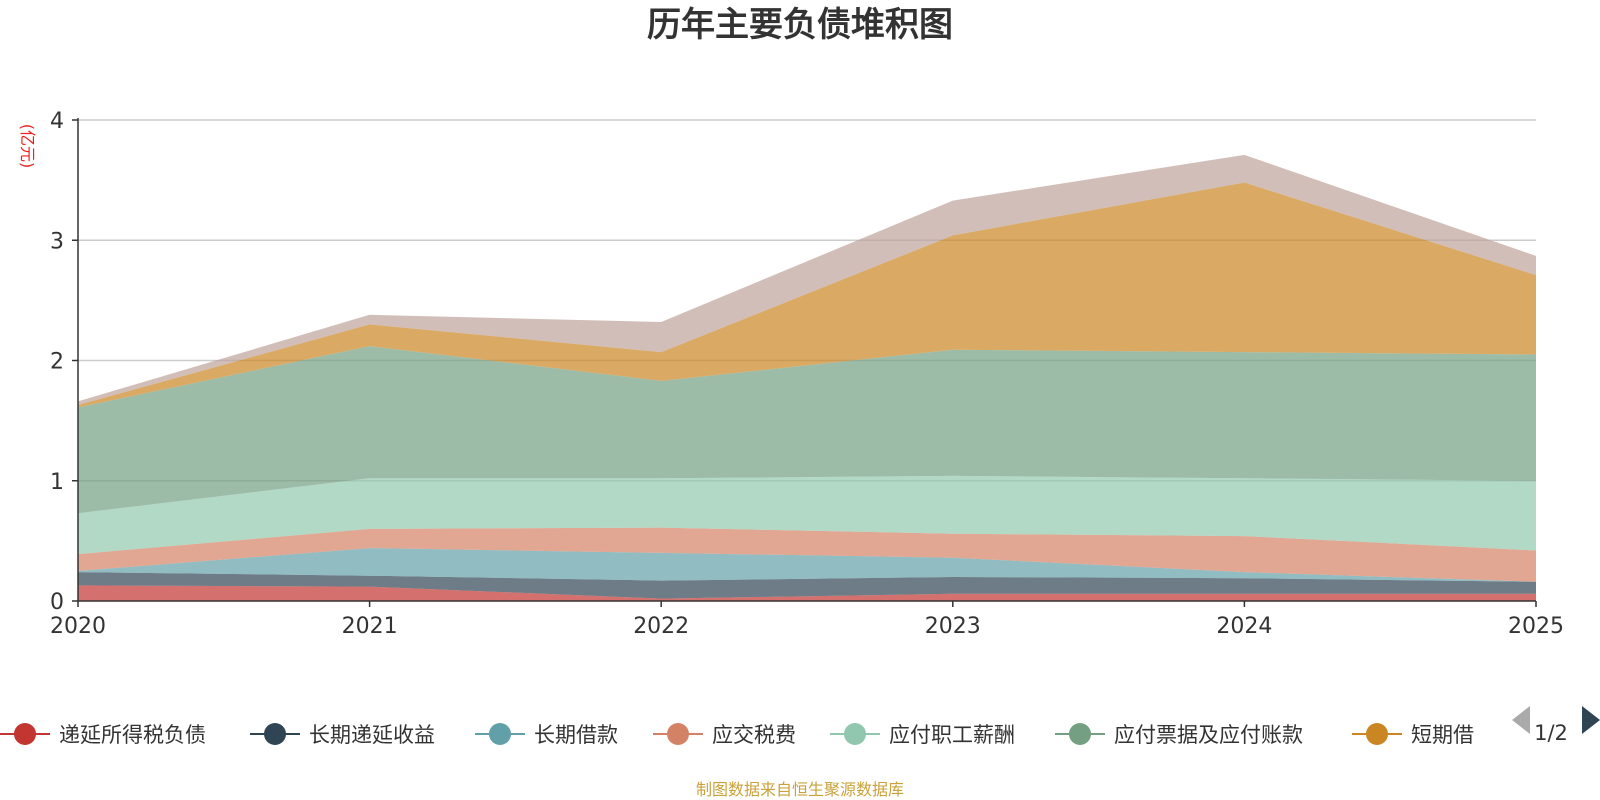 Image resolution: width=1600 pixels, height=800 pixels. I want to click on y-tick-label: 2, so click(57, 362).